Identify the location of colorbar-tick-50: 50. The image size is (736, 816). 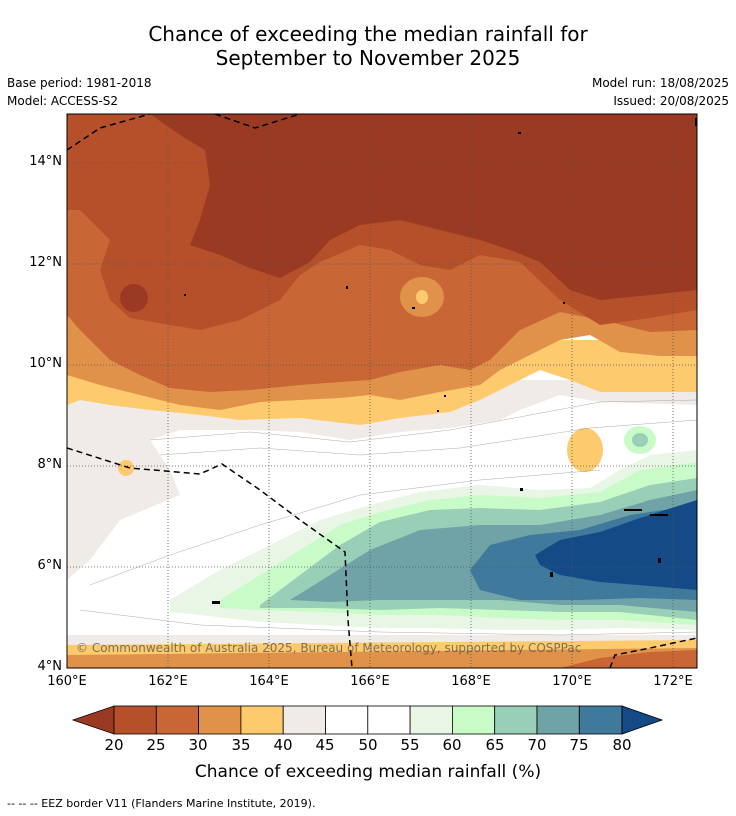
(368, 745).